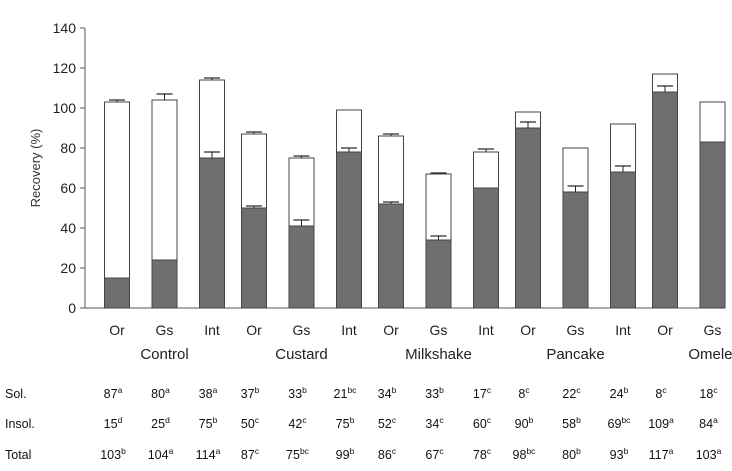 The width and height of the screenshot is (732, 471). I want to click on y-tick-label: 0, so click(72, 308).